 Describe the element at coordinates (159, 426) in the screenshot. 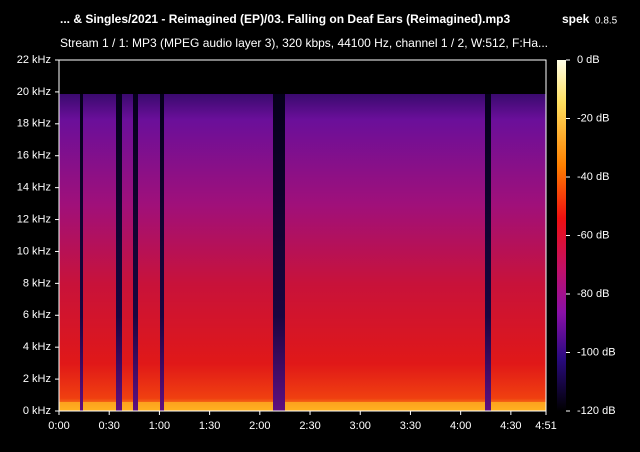

I see `x-tick-label: 1:00` at that location.